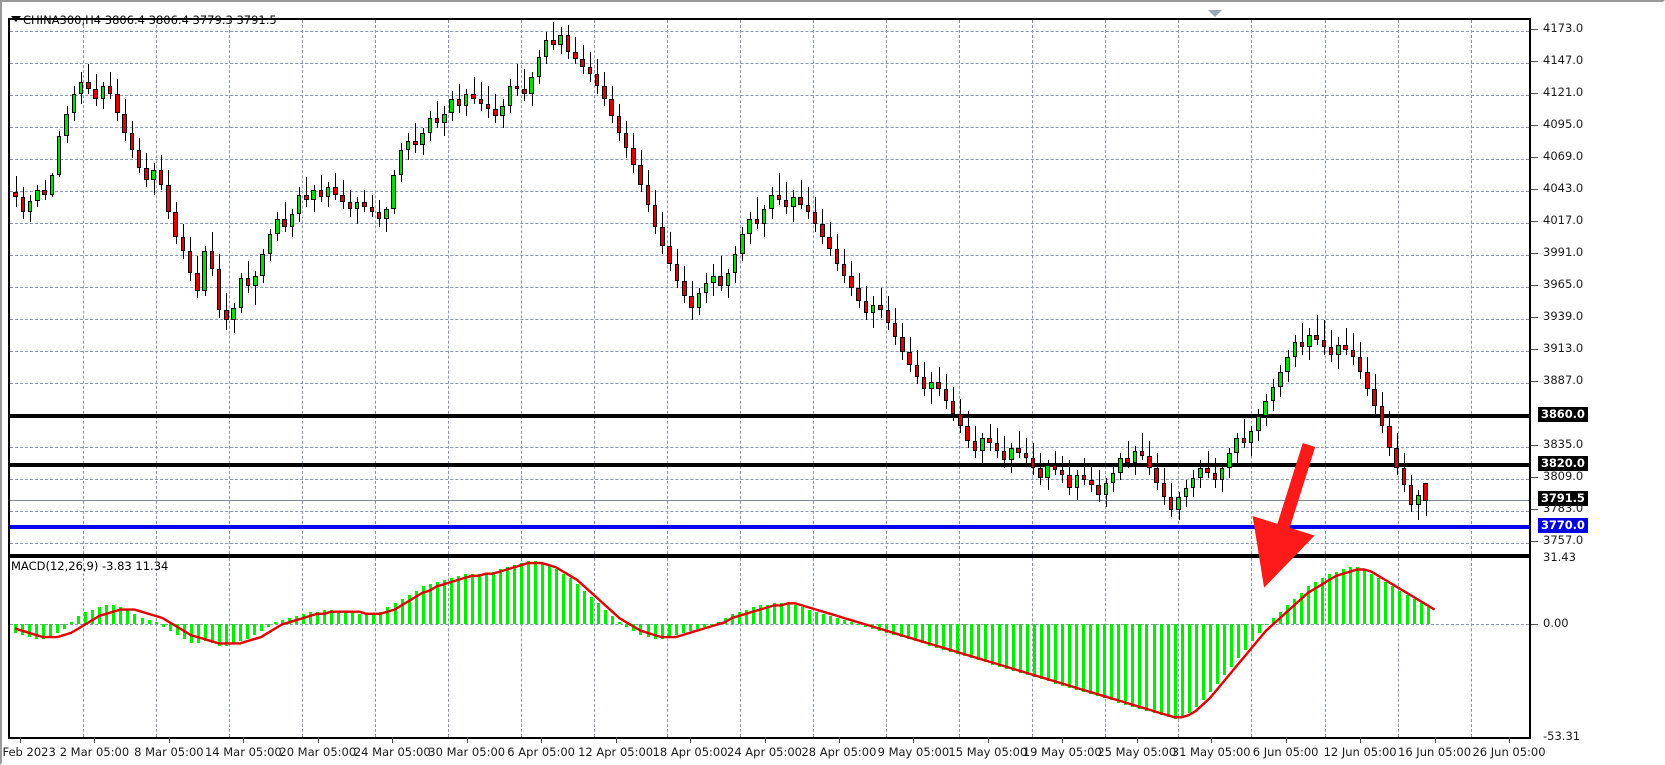 This screenshot has height=765, width=1665. I want to click on price-tick-3770.0: 3770.0, so click(1563, 525).